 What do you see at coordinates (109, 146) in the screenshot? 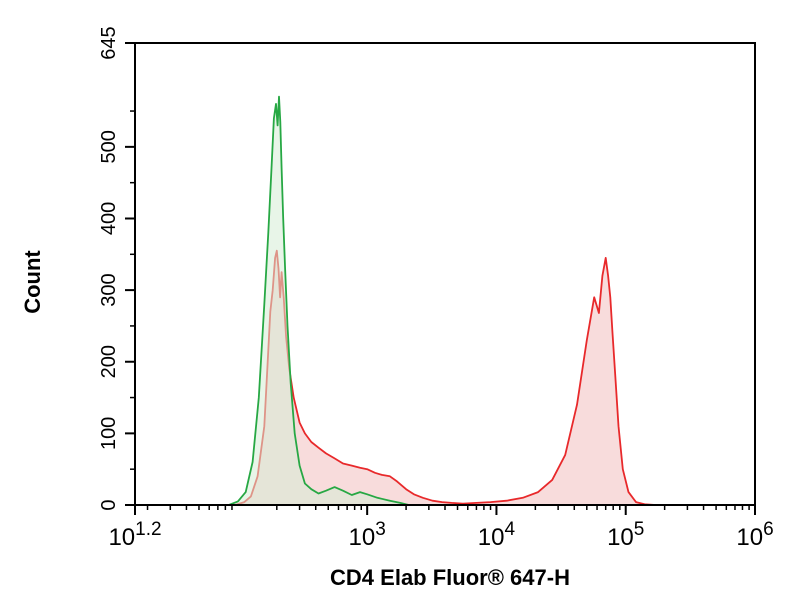
I see `y-tick-label: 500` at bounding box center [109, 146].